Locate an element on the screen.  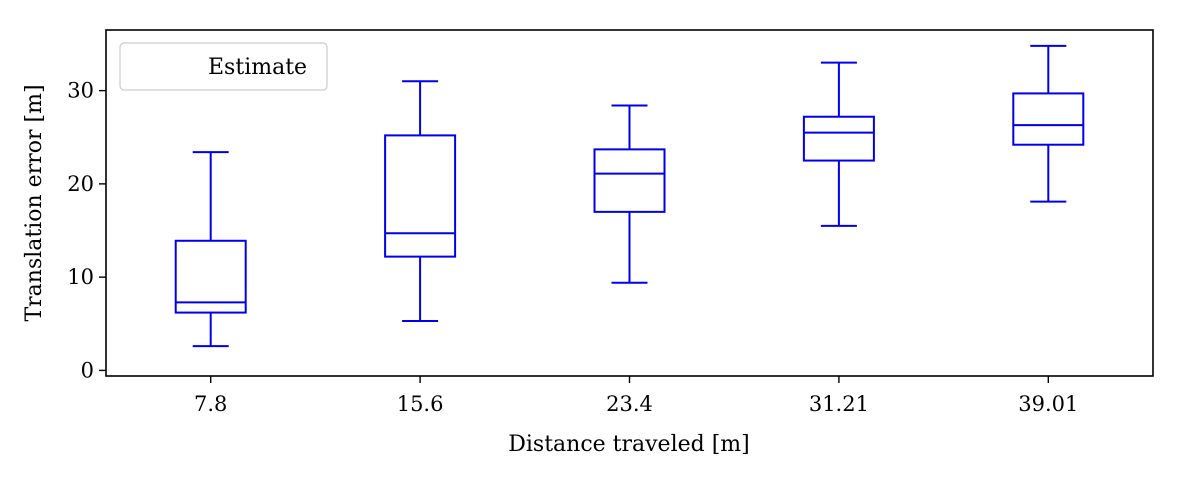
y-tick-label: 0 is located at coordinates (87, 370).